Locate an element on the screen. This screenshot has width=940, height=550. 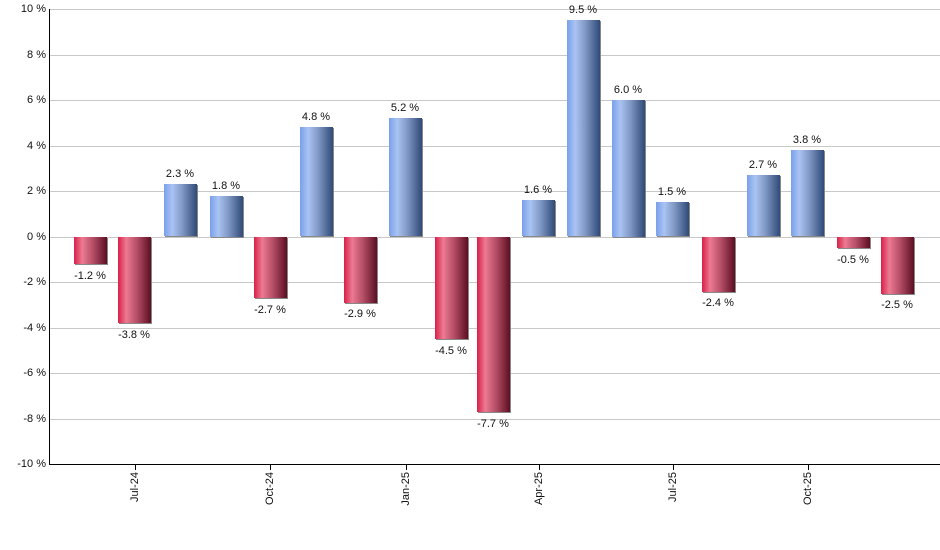
x-tick-label: Jan-25 is located at coordinates (406, 489).